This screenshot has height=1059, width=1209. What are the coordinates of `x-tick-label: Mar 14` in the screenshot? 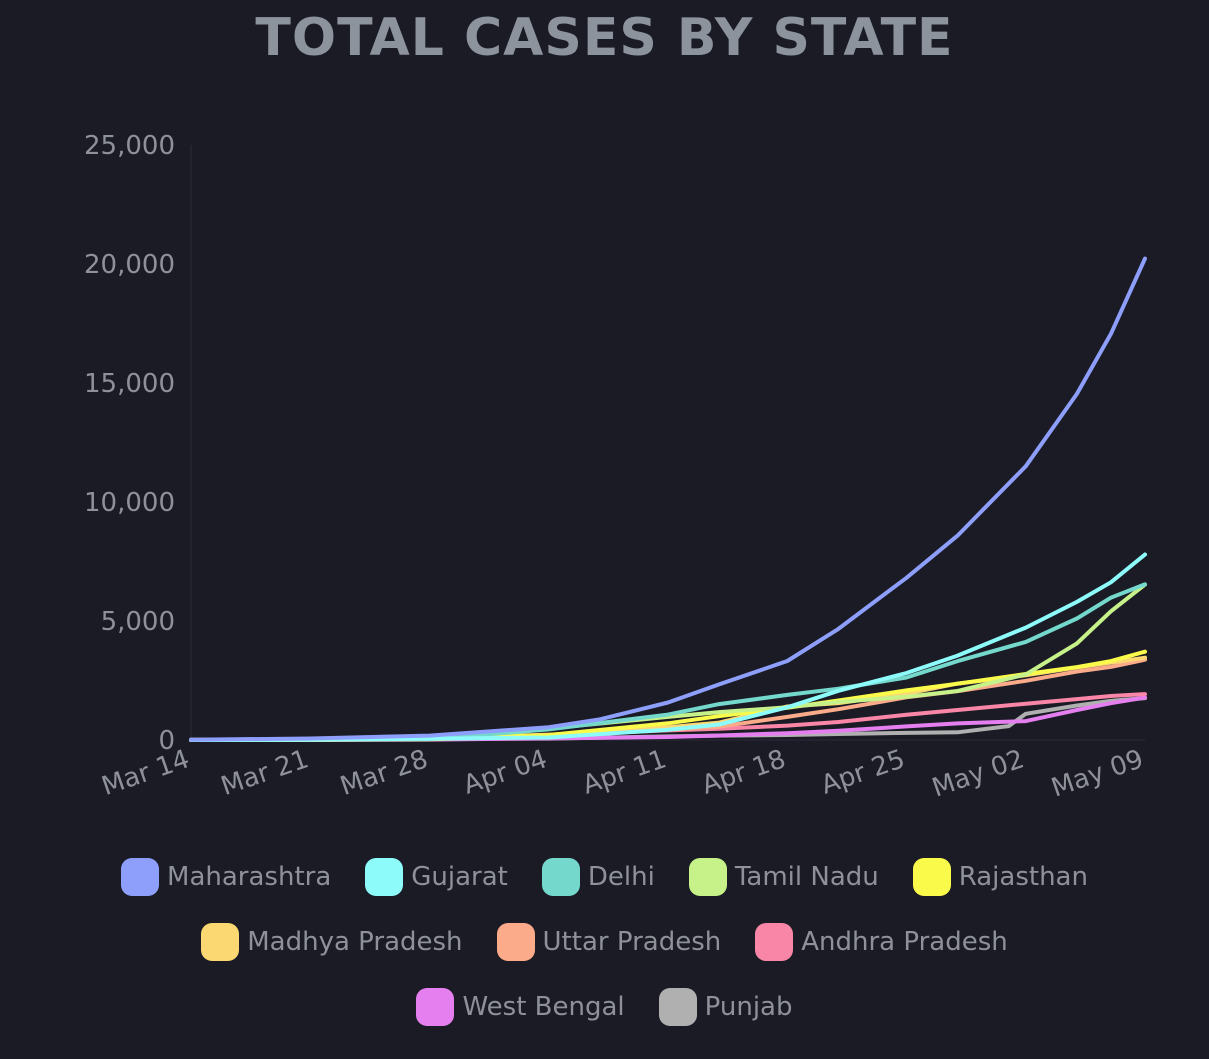 It's located at (145, 773).